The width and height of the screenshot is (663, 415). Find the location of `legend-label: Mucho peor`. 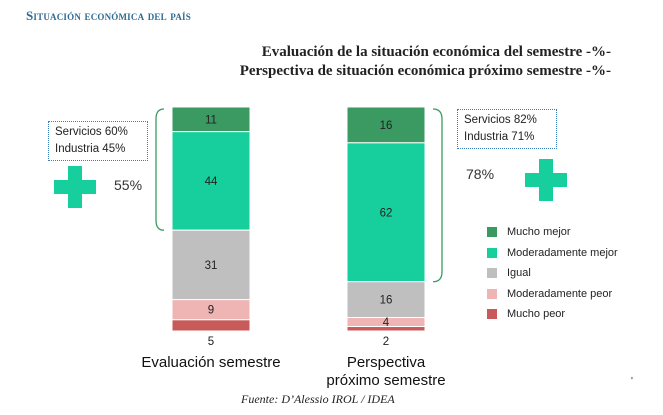

legend-label: Mucho peor is located at coordinates (536, 314).